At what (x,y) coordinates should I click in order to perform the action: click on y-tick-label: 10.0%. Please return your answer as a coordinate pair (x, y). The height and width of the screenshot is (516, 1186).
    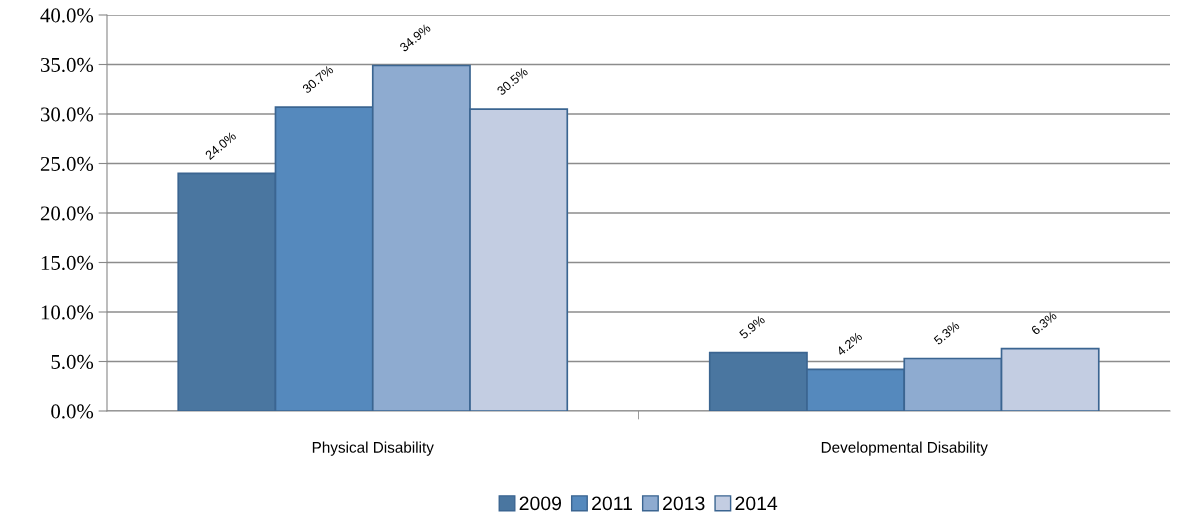
    Looking at the image, I should click on (67, 312).